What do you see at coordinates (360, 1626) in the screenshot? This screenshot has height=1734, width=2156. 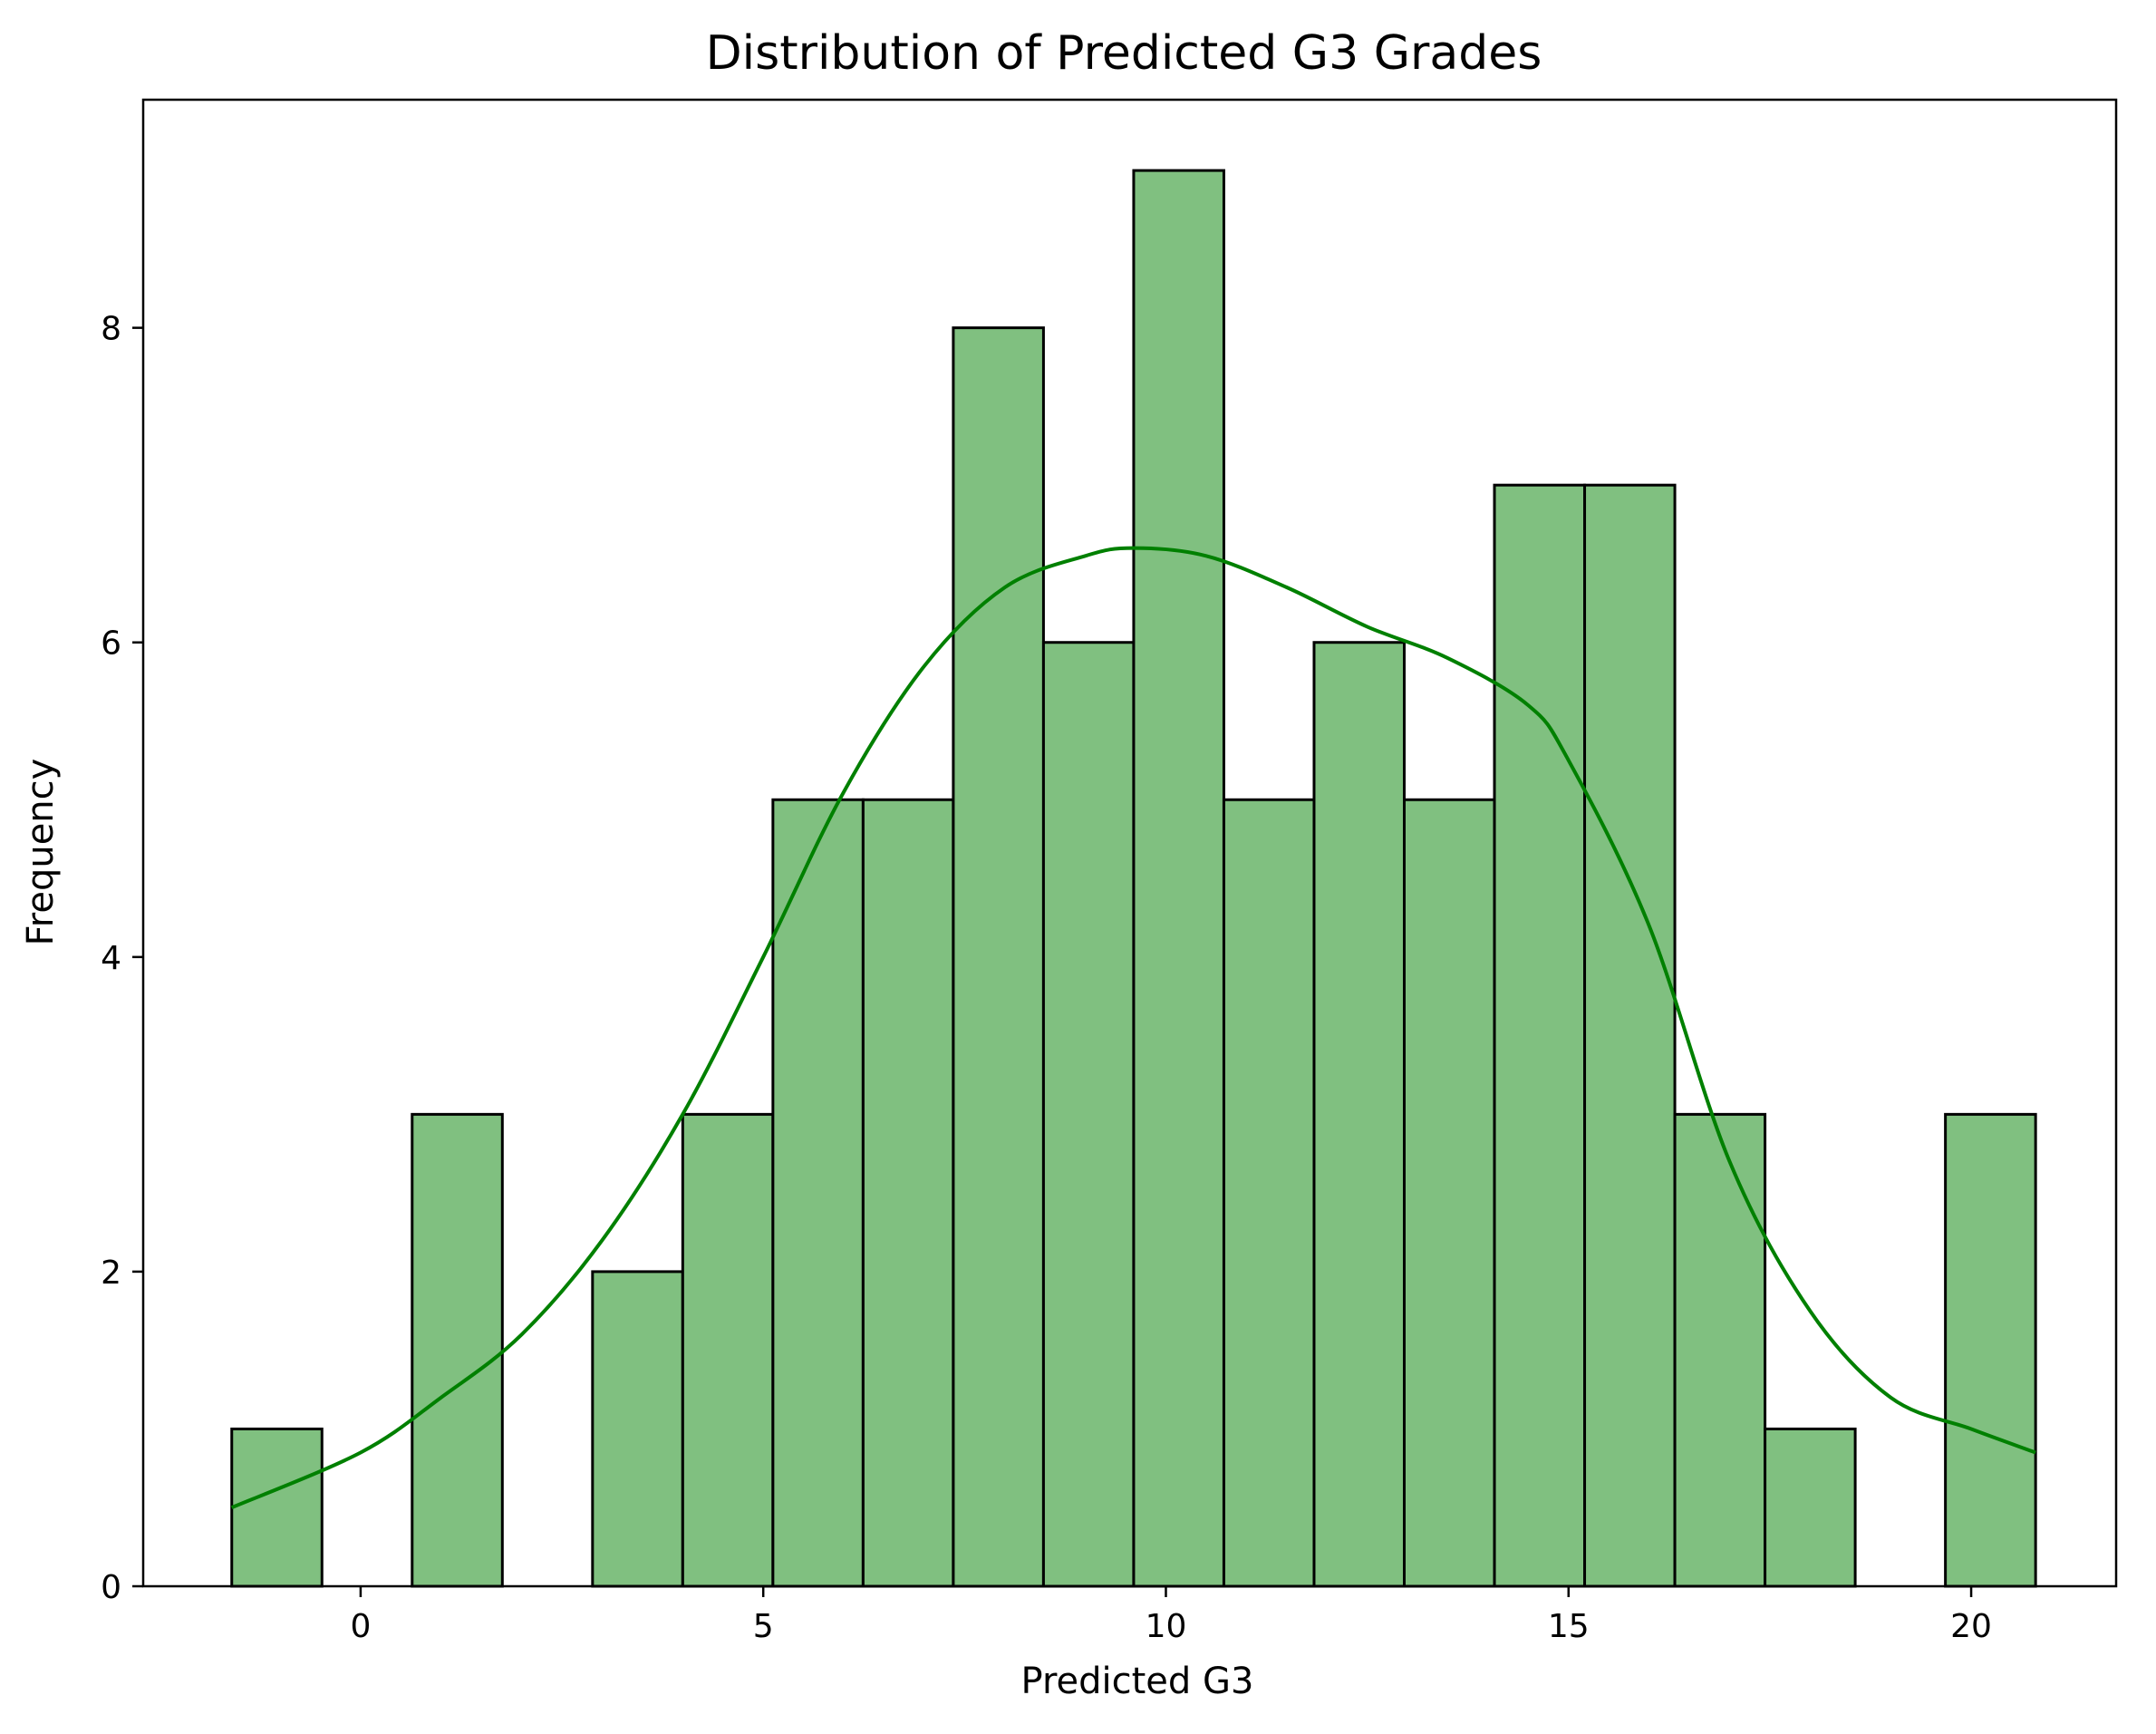 I see `x-tick-label: 0` at bounding box center [360, 1626].